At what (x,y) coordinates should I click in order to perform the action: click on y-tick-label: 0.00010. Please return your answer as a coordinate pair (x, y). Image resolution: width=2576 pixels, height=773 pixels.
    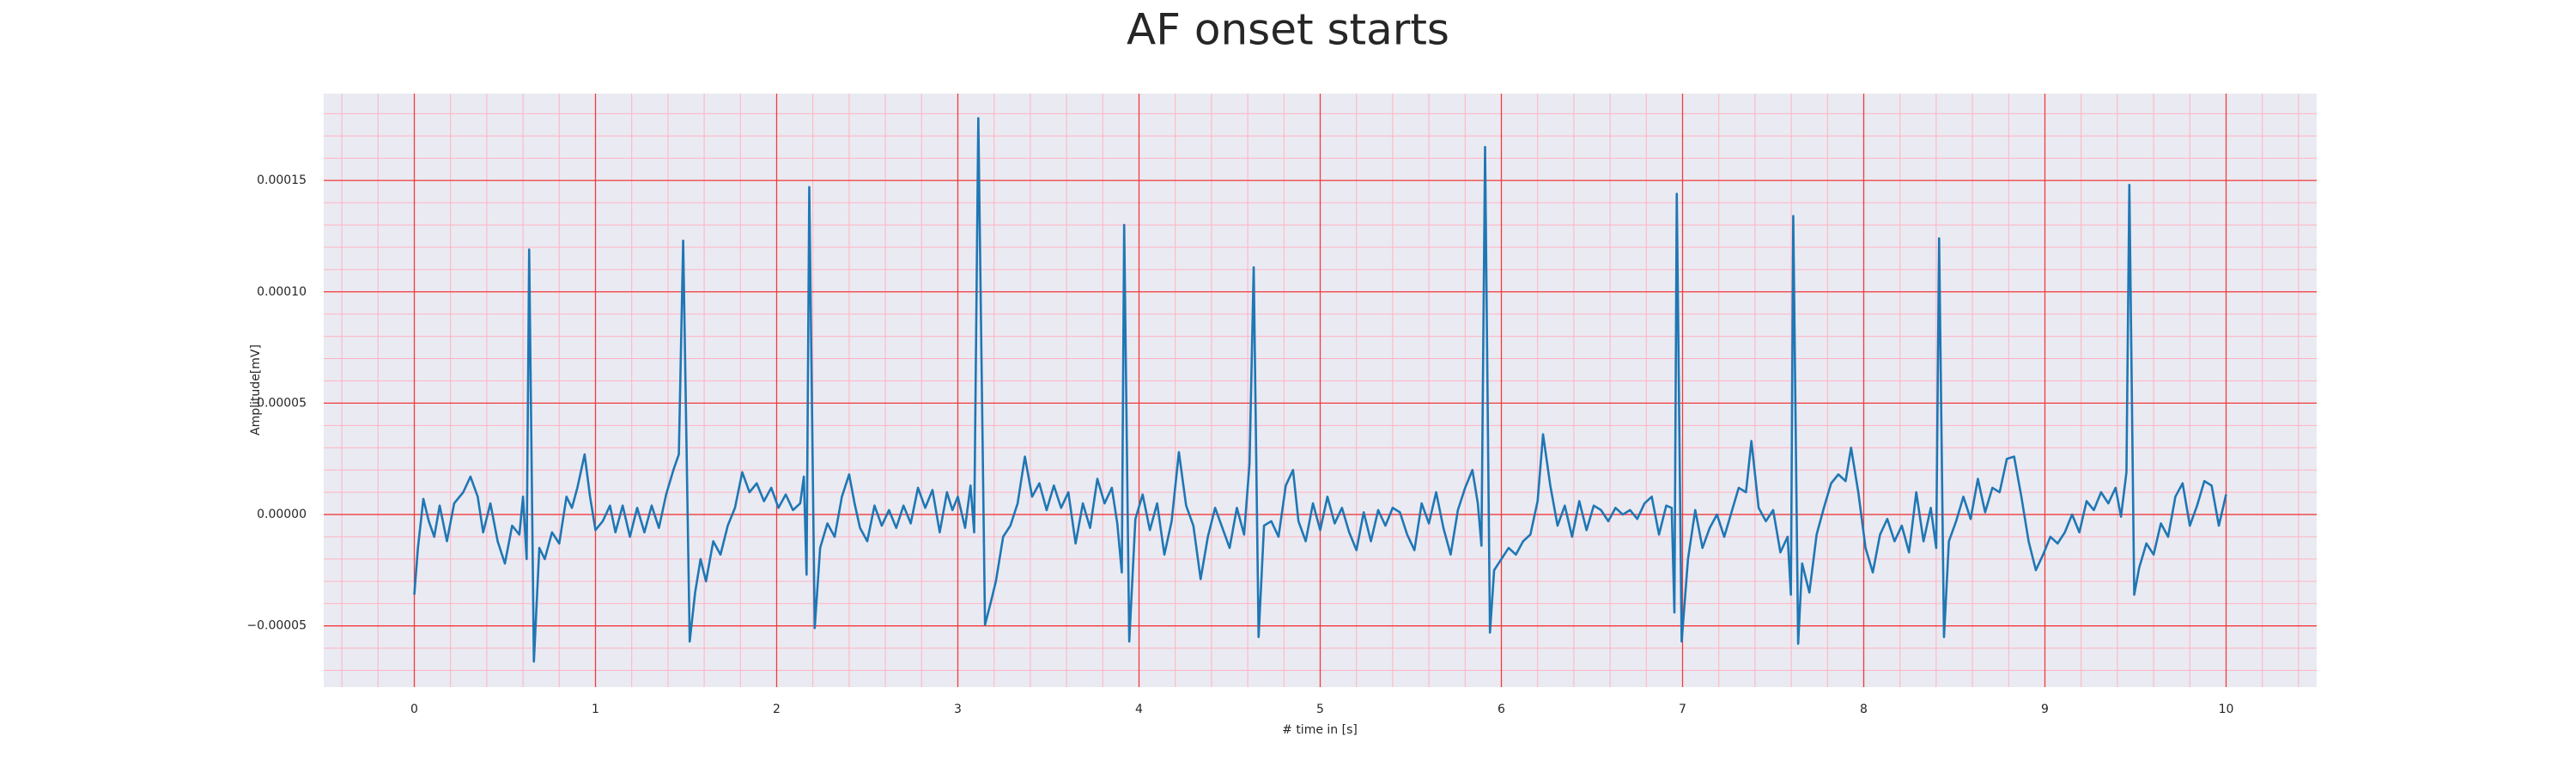
    Looking at the image, I should click on (282, 292).